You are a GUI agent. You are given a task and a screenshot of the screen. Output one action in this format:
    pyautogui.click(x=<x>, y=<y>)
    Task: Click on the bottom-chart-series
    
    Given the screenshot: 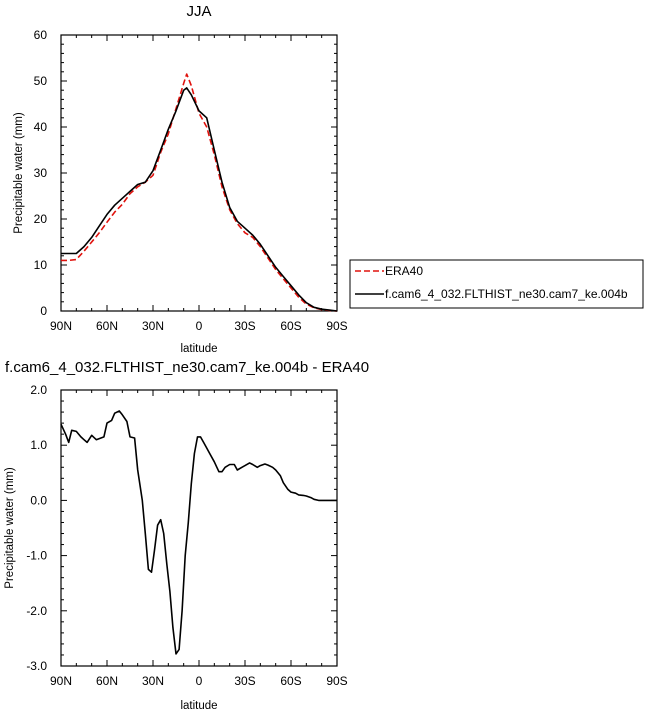 What is the action you would take?
    pyautogui.click(x=198, y=532)
    